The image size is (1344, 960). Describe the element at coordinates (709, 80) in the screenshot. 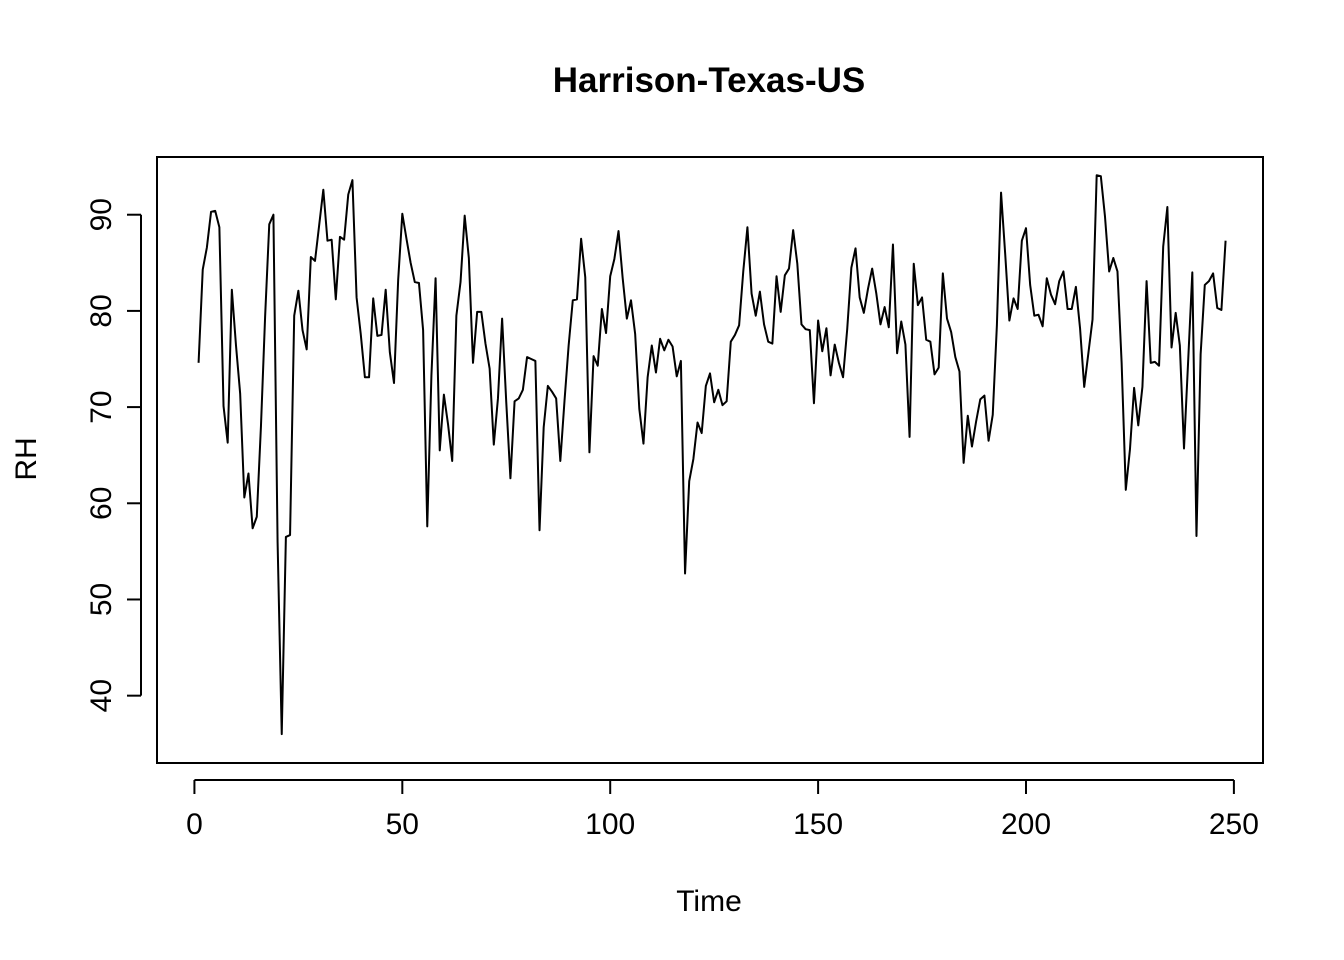

I see `chart-title: Harrison-Texas-US` at that location.